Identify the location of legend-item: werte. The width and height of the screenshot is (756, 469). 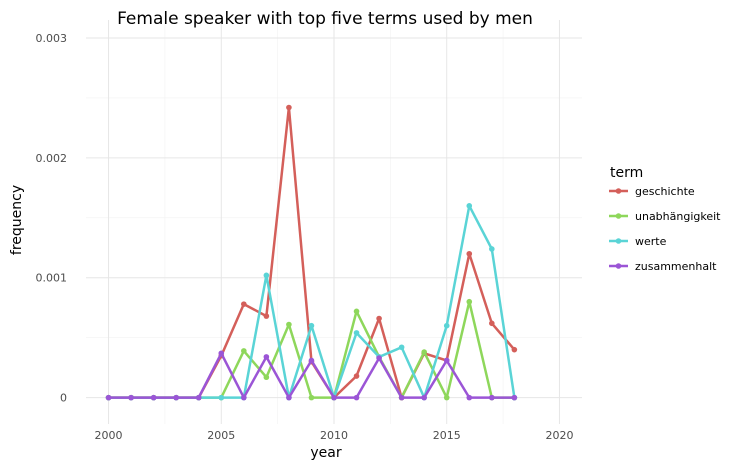
(638, 241).